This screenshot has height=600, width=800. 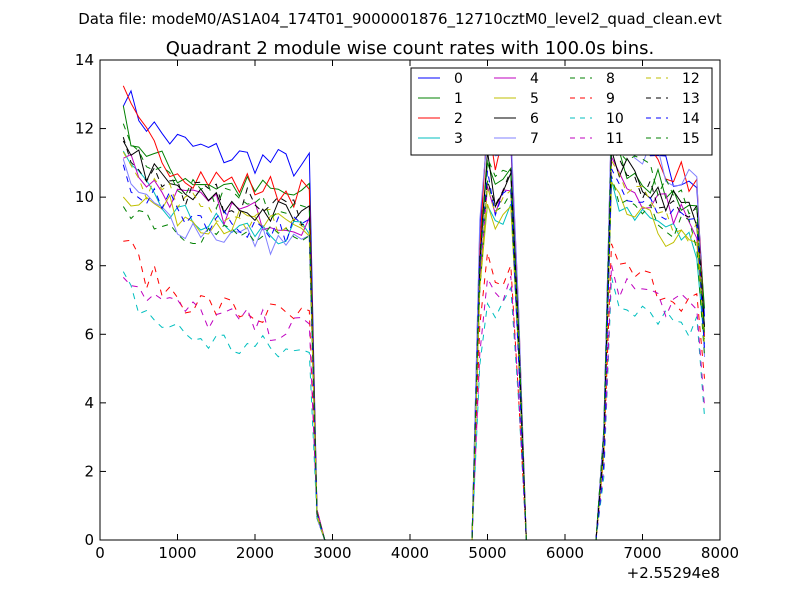 What do you see at coordinates (487, 553) in the screenshot?
I see `x-tick-label: 5000` at bounding box center [487, 553].